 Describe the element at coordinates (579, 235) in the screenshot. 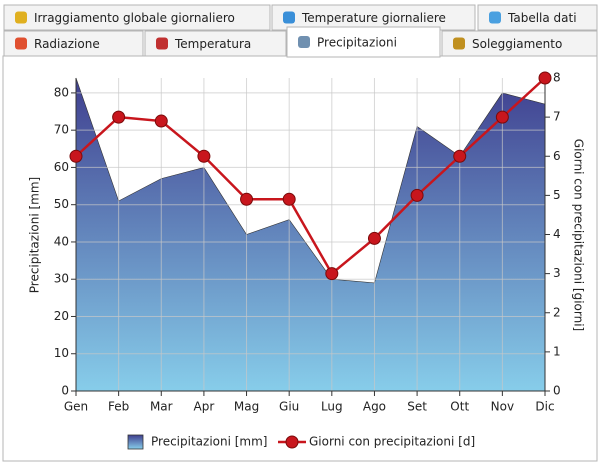

I see `y2-axis-label: Giorni con precipitazioni [giorni]` at that location.